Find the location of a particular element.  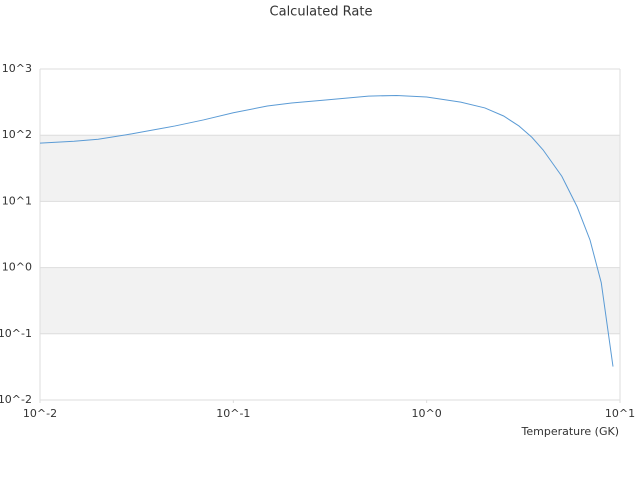

y-tick-label: 10^3 is located at coordinates (17, 68).